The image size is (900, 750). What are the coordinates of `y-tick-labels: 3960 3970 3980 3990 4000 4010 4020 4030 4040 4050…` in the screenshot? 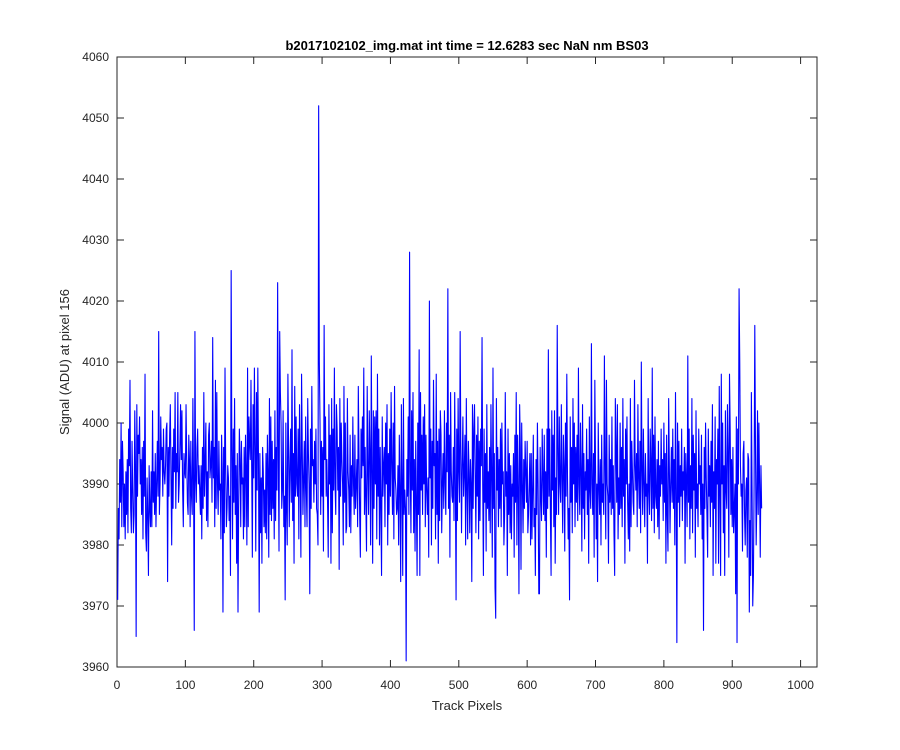 It's located at (95, 362).